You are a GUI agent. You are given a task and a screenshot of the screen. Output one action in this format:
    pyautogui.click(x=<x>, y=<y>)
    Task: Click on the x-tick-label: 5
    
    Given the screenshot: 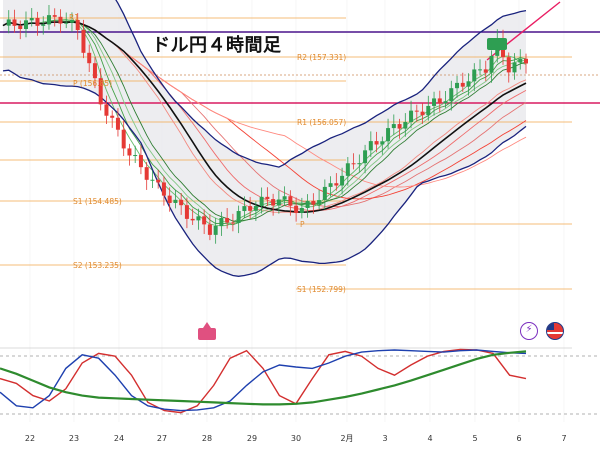 What is the action you would take?
    pyautogui.click(x=474, y=438)
    